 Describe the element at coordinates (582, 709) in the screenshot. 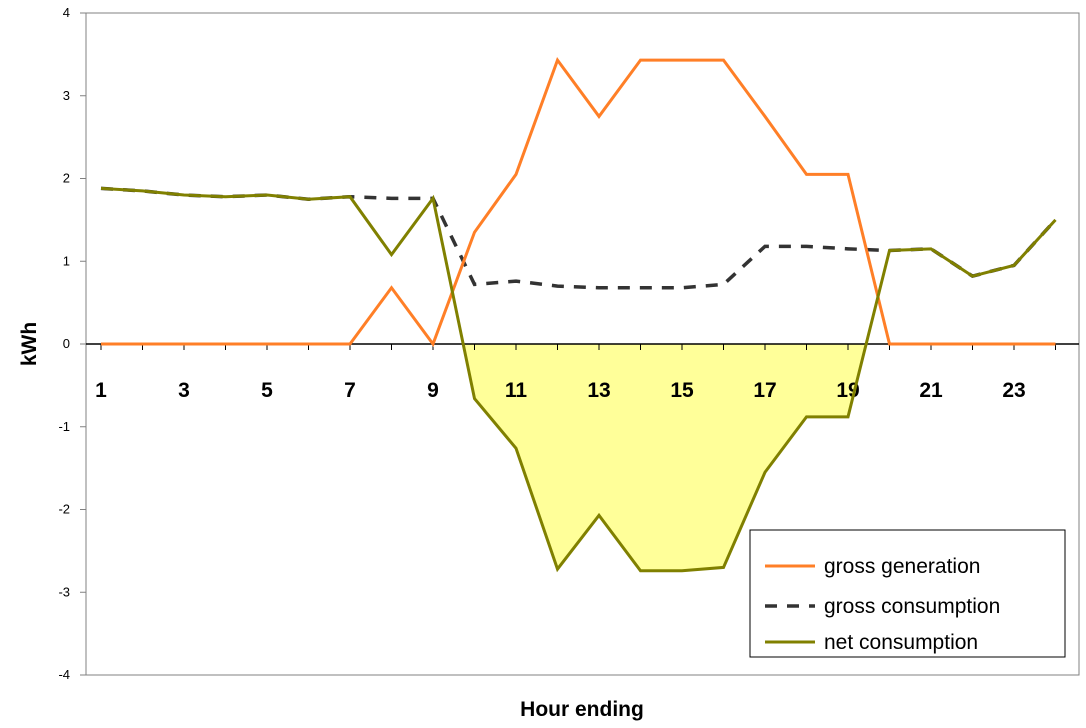

I see `x-axis-title: Hour ending` at that location.